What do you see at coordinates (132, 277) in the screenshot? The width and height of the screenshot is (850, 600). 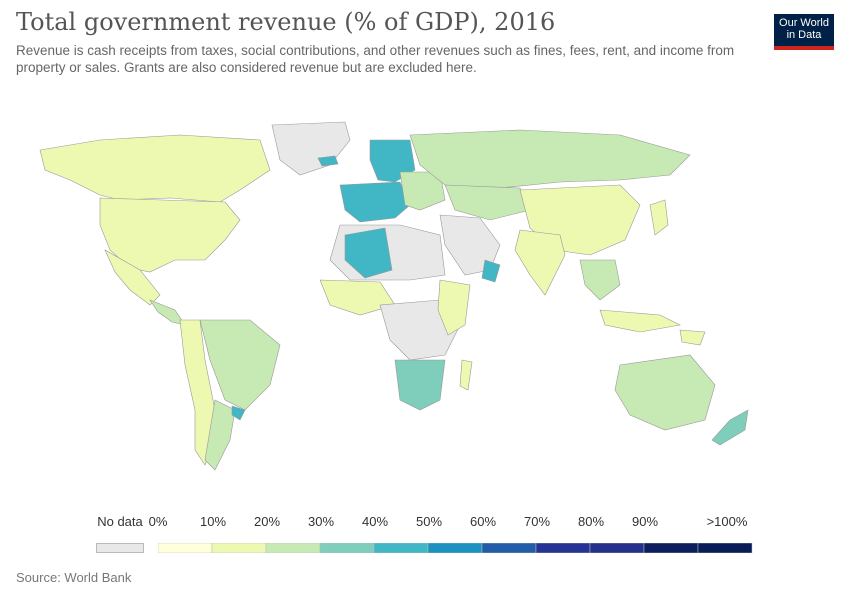 I see `region-mexico` at bounding box center [132, 277].